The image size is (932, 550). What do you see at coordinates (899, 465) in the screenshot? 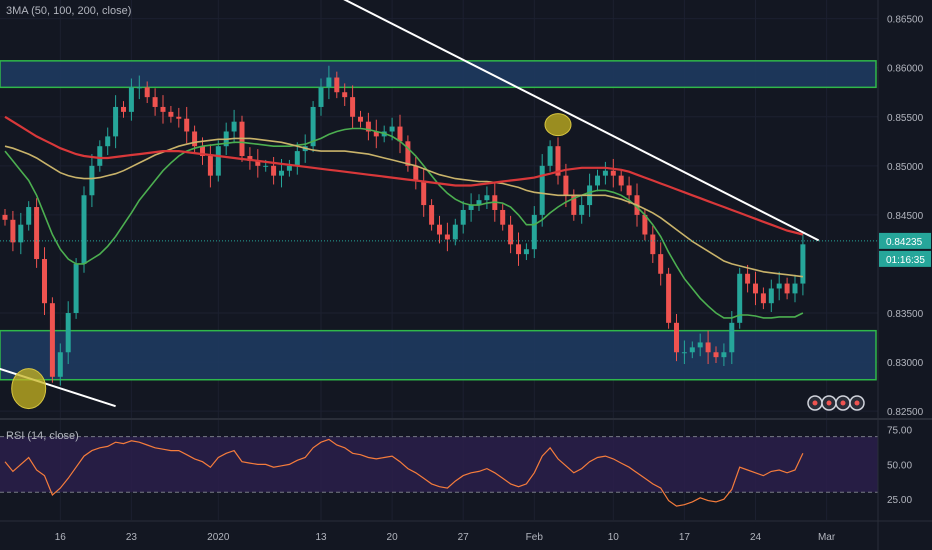
I see `rsi-tick-label: 50.00` at bounding box center [899, 465].